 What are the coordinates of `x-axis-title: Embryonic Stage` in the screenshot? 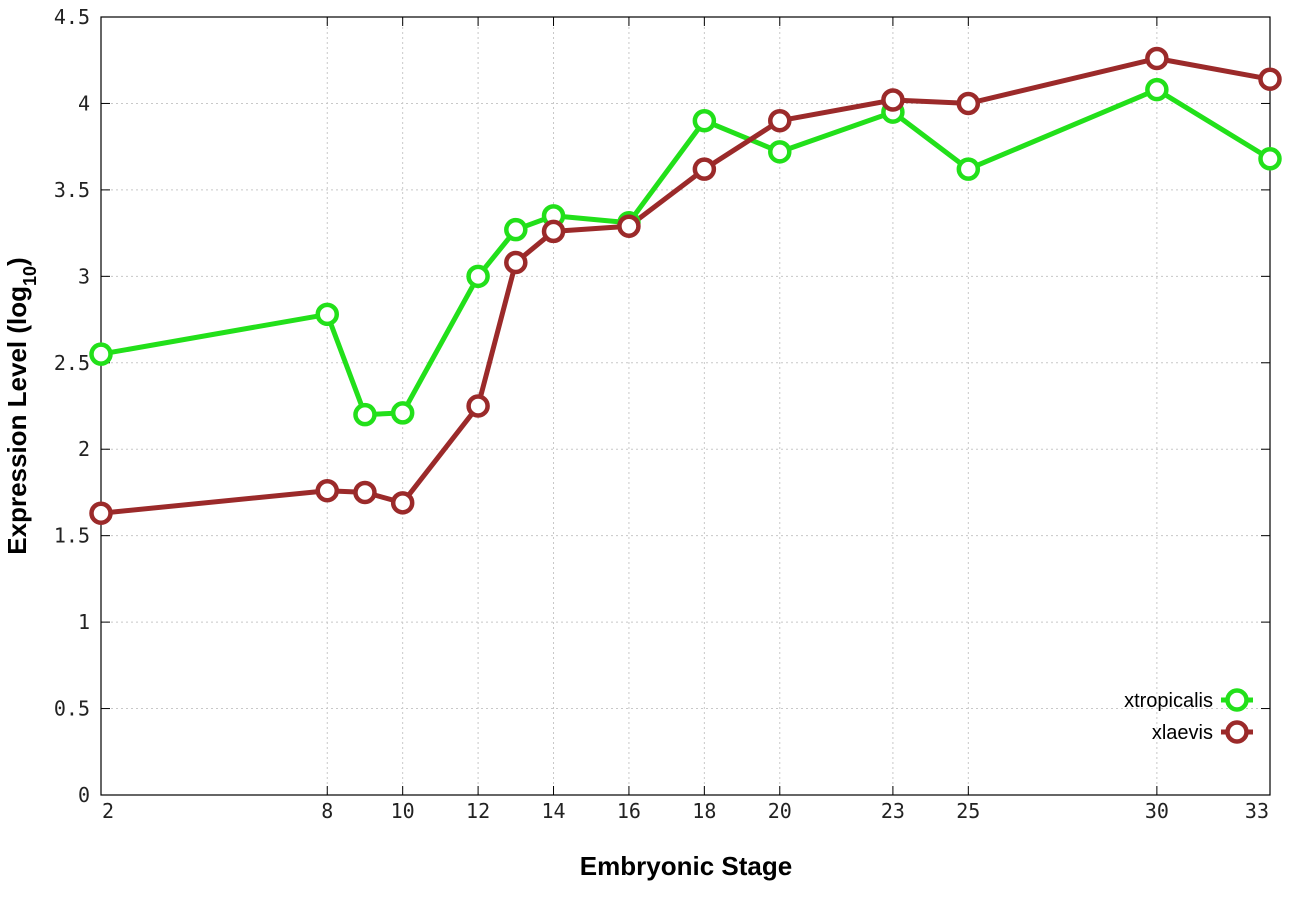 It's located at (686, 866).